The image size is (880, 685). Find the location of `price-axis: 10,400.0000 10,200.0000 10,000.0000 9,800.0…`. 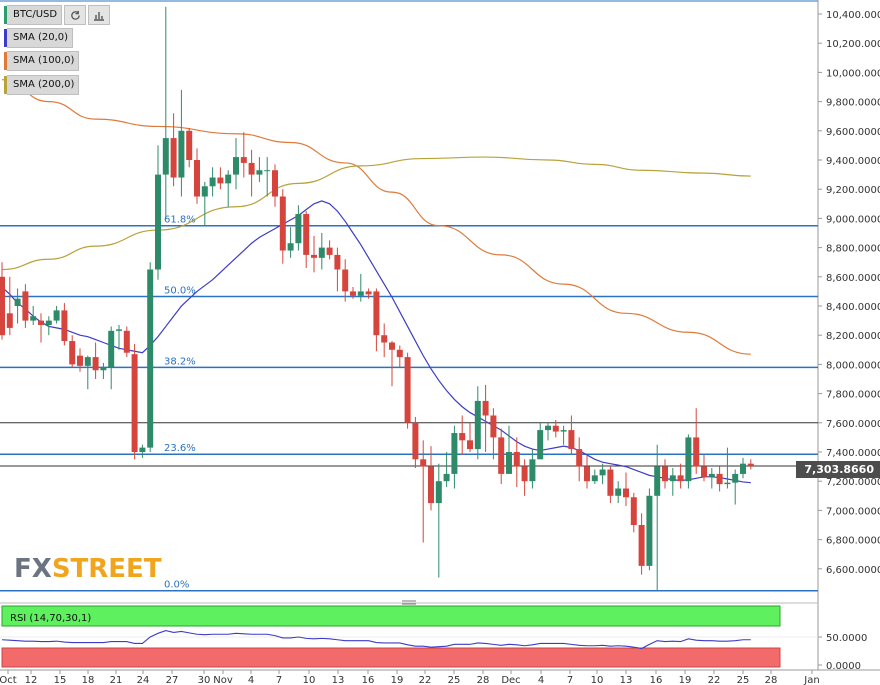

price-axis: 10,400.0000 10,200.0000 10,000.0000 9,800.0… is located at coordinates (849, 293).